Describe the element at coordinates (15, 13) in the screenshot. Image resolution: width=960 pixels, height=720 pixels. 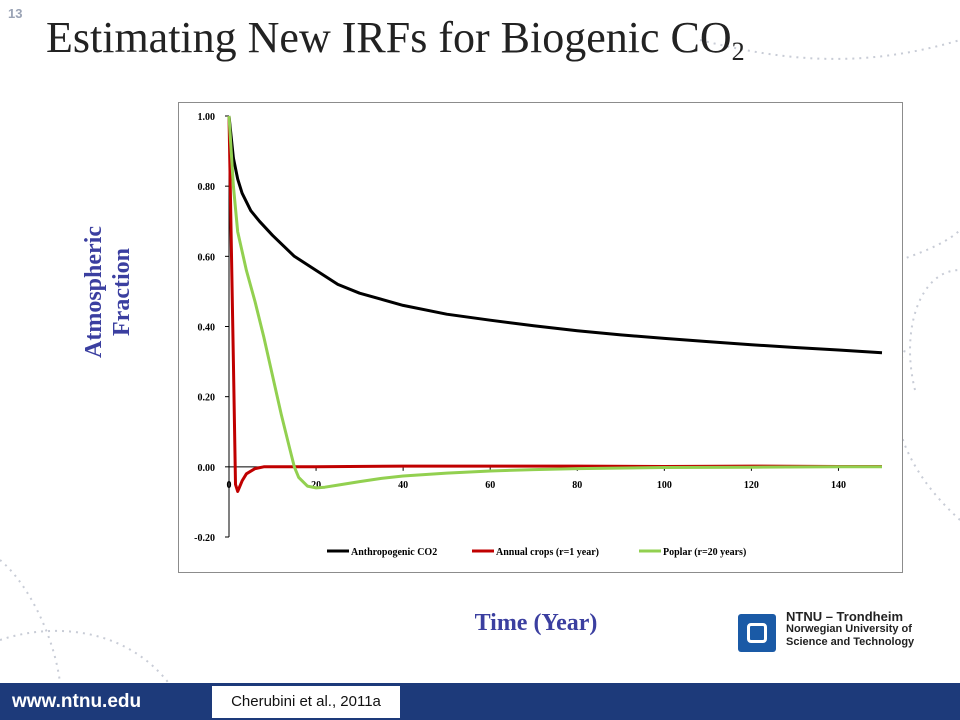
I see `slide-number: 13` at that location.